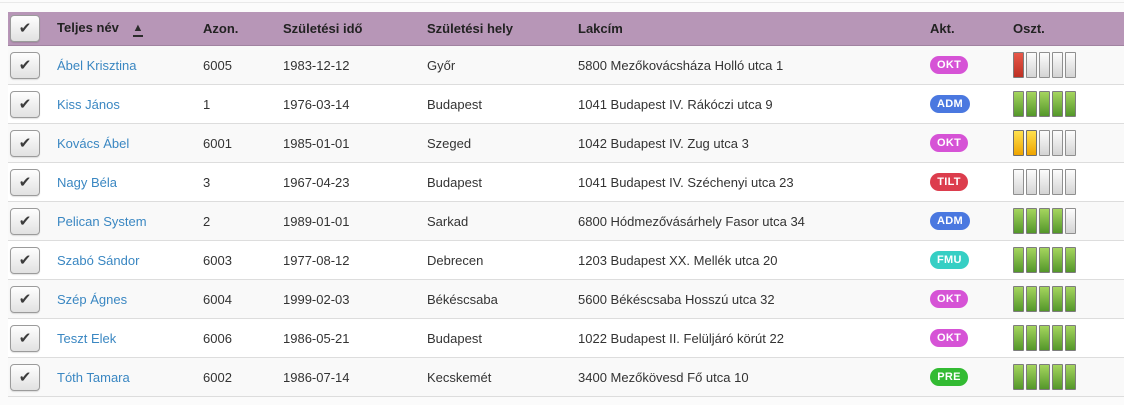 Image resolution: width=1124 pixels, height=405 pixels. I want to click on user-name-link: Pelican System, so click(102, 221).